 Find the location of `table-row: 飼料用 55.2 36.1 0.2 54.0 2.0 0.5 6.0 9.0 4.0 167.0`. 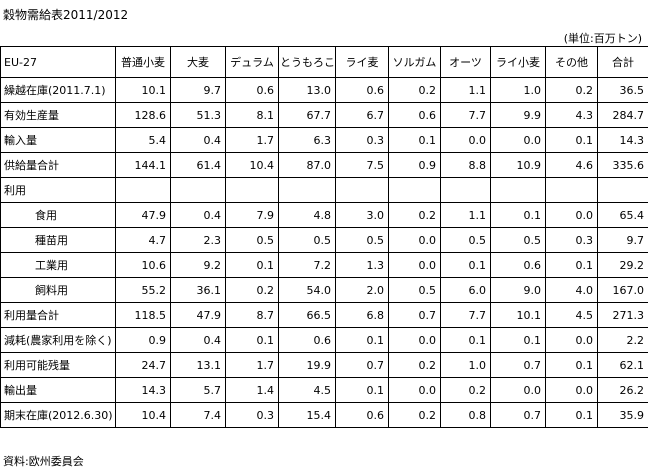

table-row: 飼料用 55.2 36.1 0.2 54.0 2.0 0.5 6.0 9.0 4.0 167.0 is located at coordinates (324, 290).